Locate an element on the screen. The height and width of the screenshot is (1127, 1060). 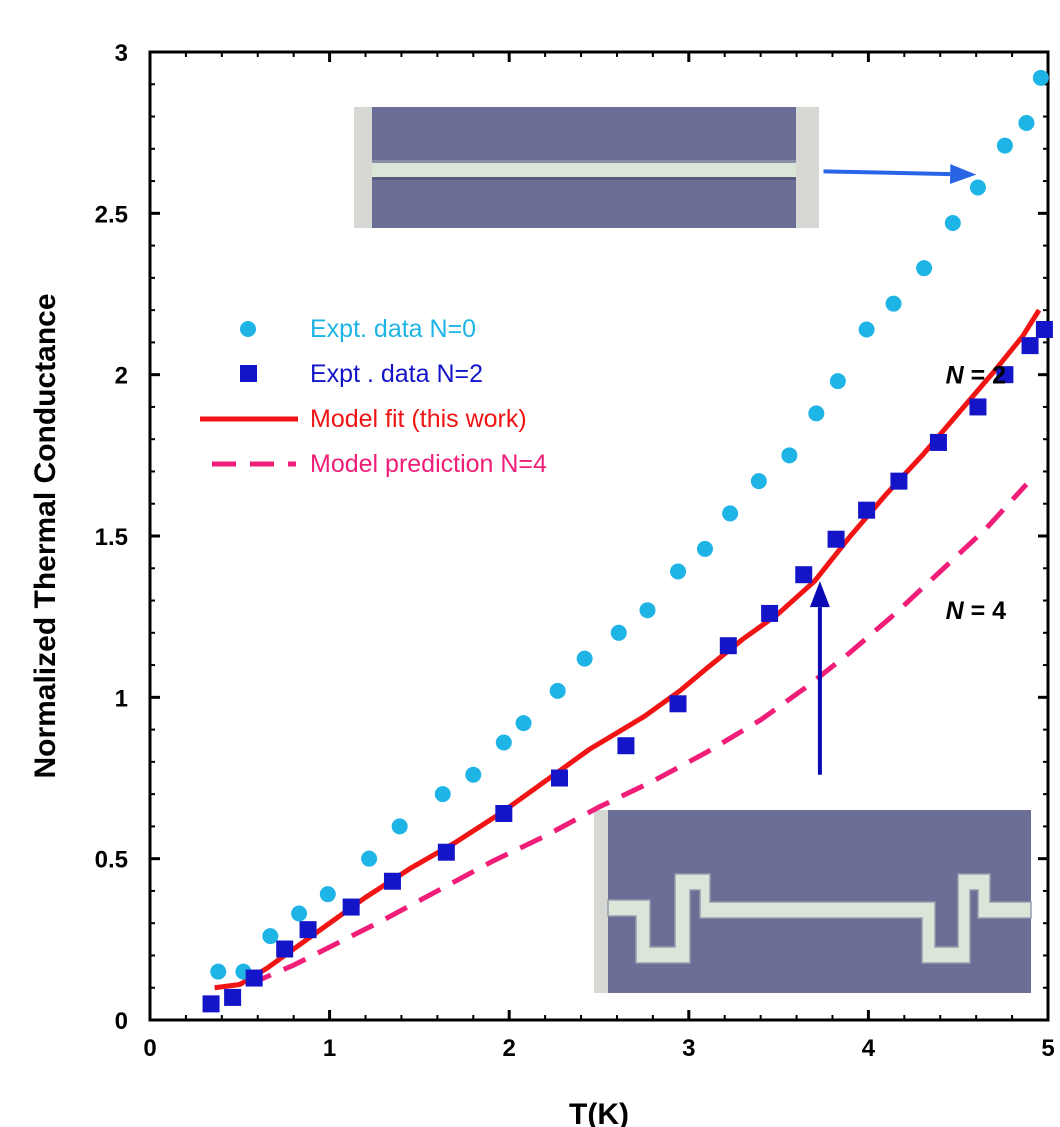
arrow-shaft is located at coordinates (887, 173).